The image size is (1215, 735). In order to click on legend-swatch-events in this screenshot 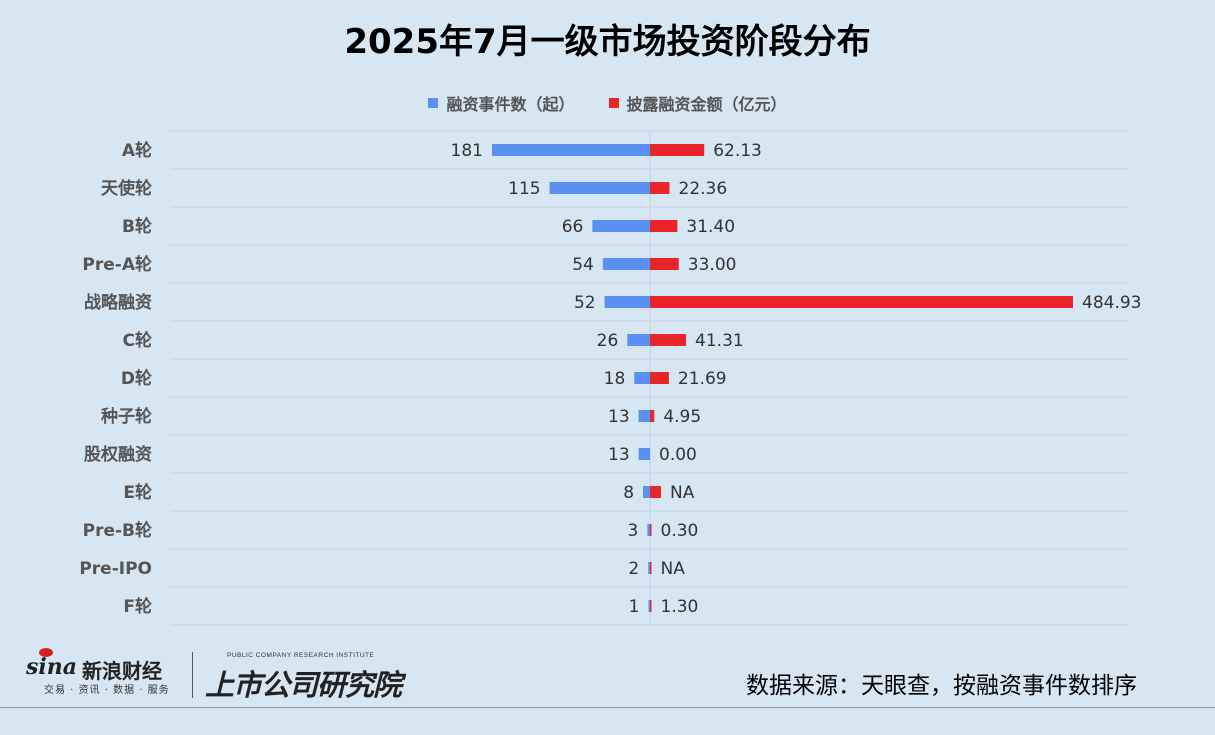, I will do `click(433, 103)`.